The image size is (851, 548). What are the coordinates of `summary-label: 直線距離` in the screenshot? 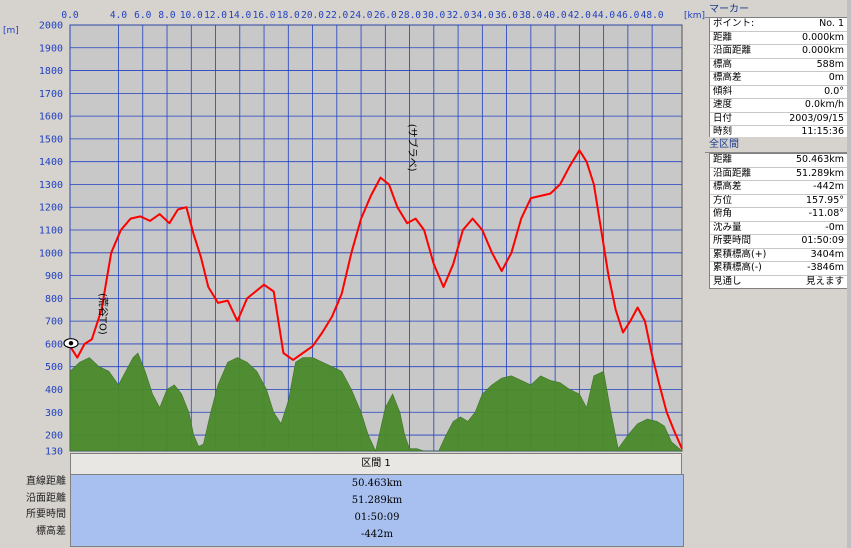 It's located at (46, 481).